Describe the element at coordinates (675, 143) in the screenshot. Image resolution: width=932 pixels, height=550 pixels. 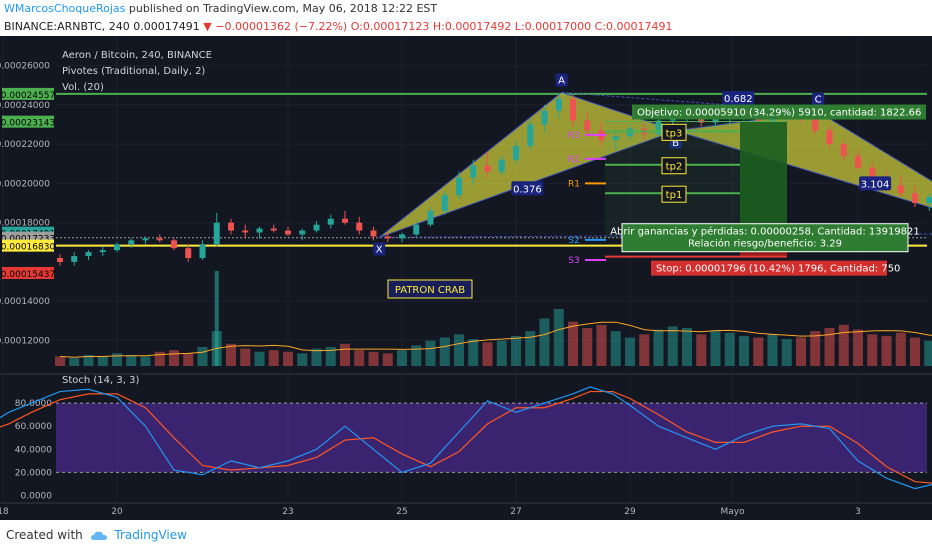
I see `pattern-point-b-label: B` at that location.